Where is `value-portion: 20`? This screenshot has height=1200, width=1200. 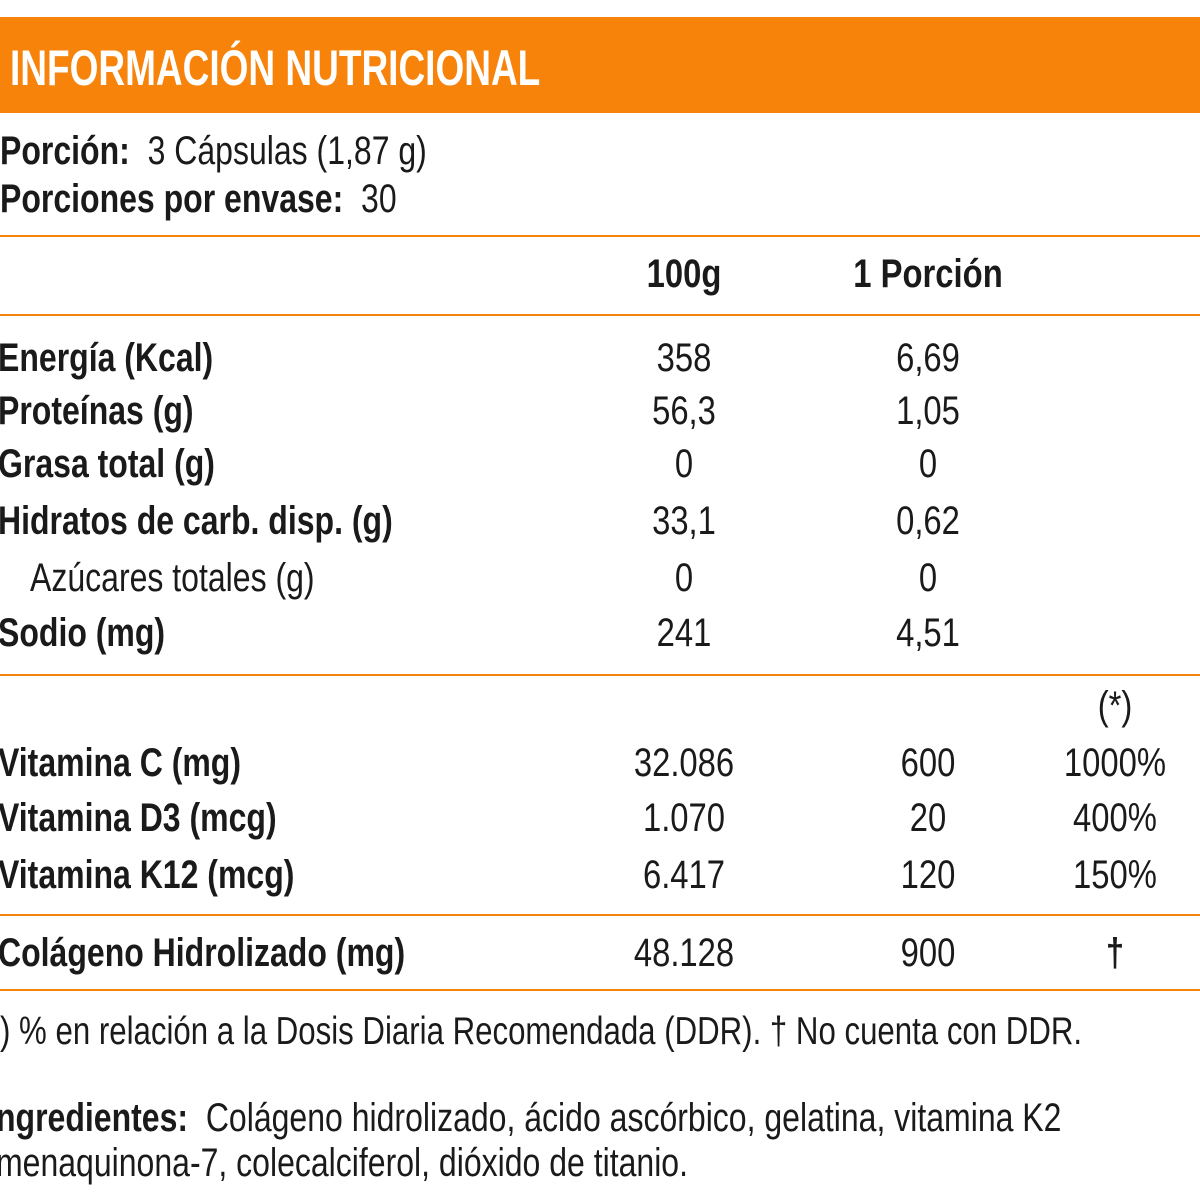 value-portion: 20 is located at coordinates (928, 818).